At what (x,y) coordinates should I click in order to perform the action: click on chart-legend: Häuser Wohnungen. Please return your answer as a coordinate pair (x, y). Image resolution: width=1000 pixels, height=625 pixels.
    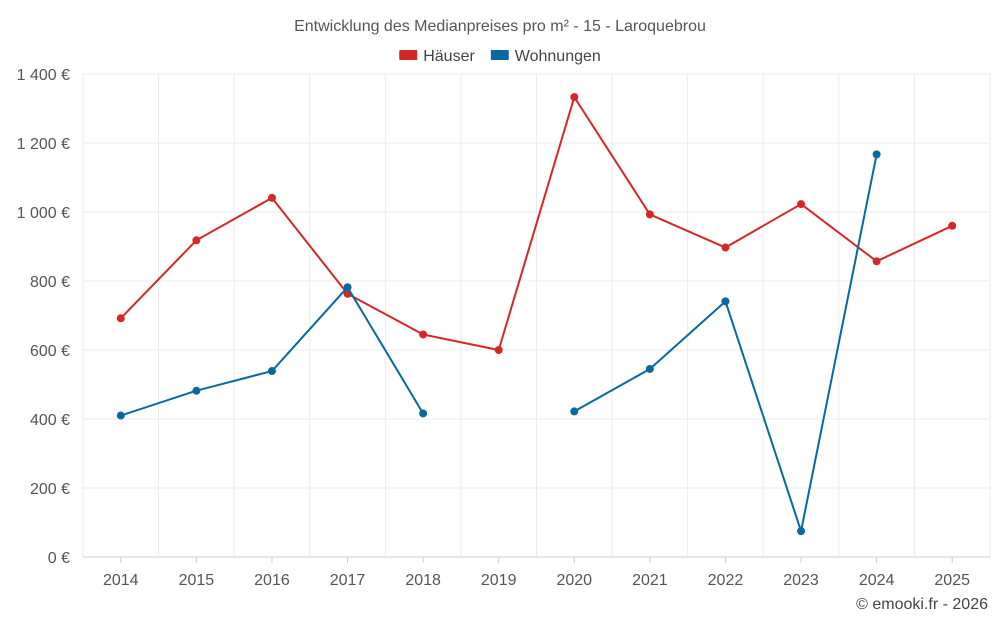
    Looking at the image, I should click on (500, 56).